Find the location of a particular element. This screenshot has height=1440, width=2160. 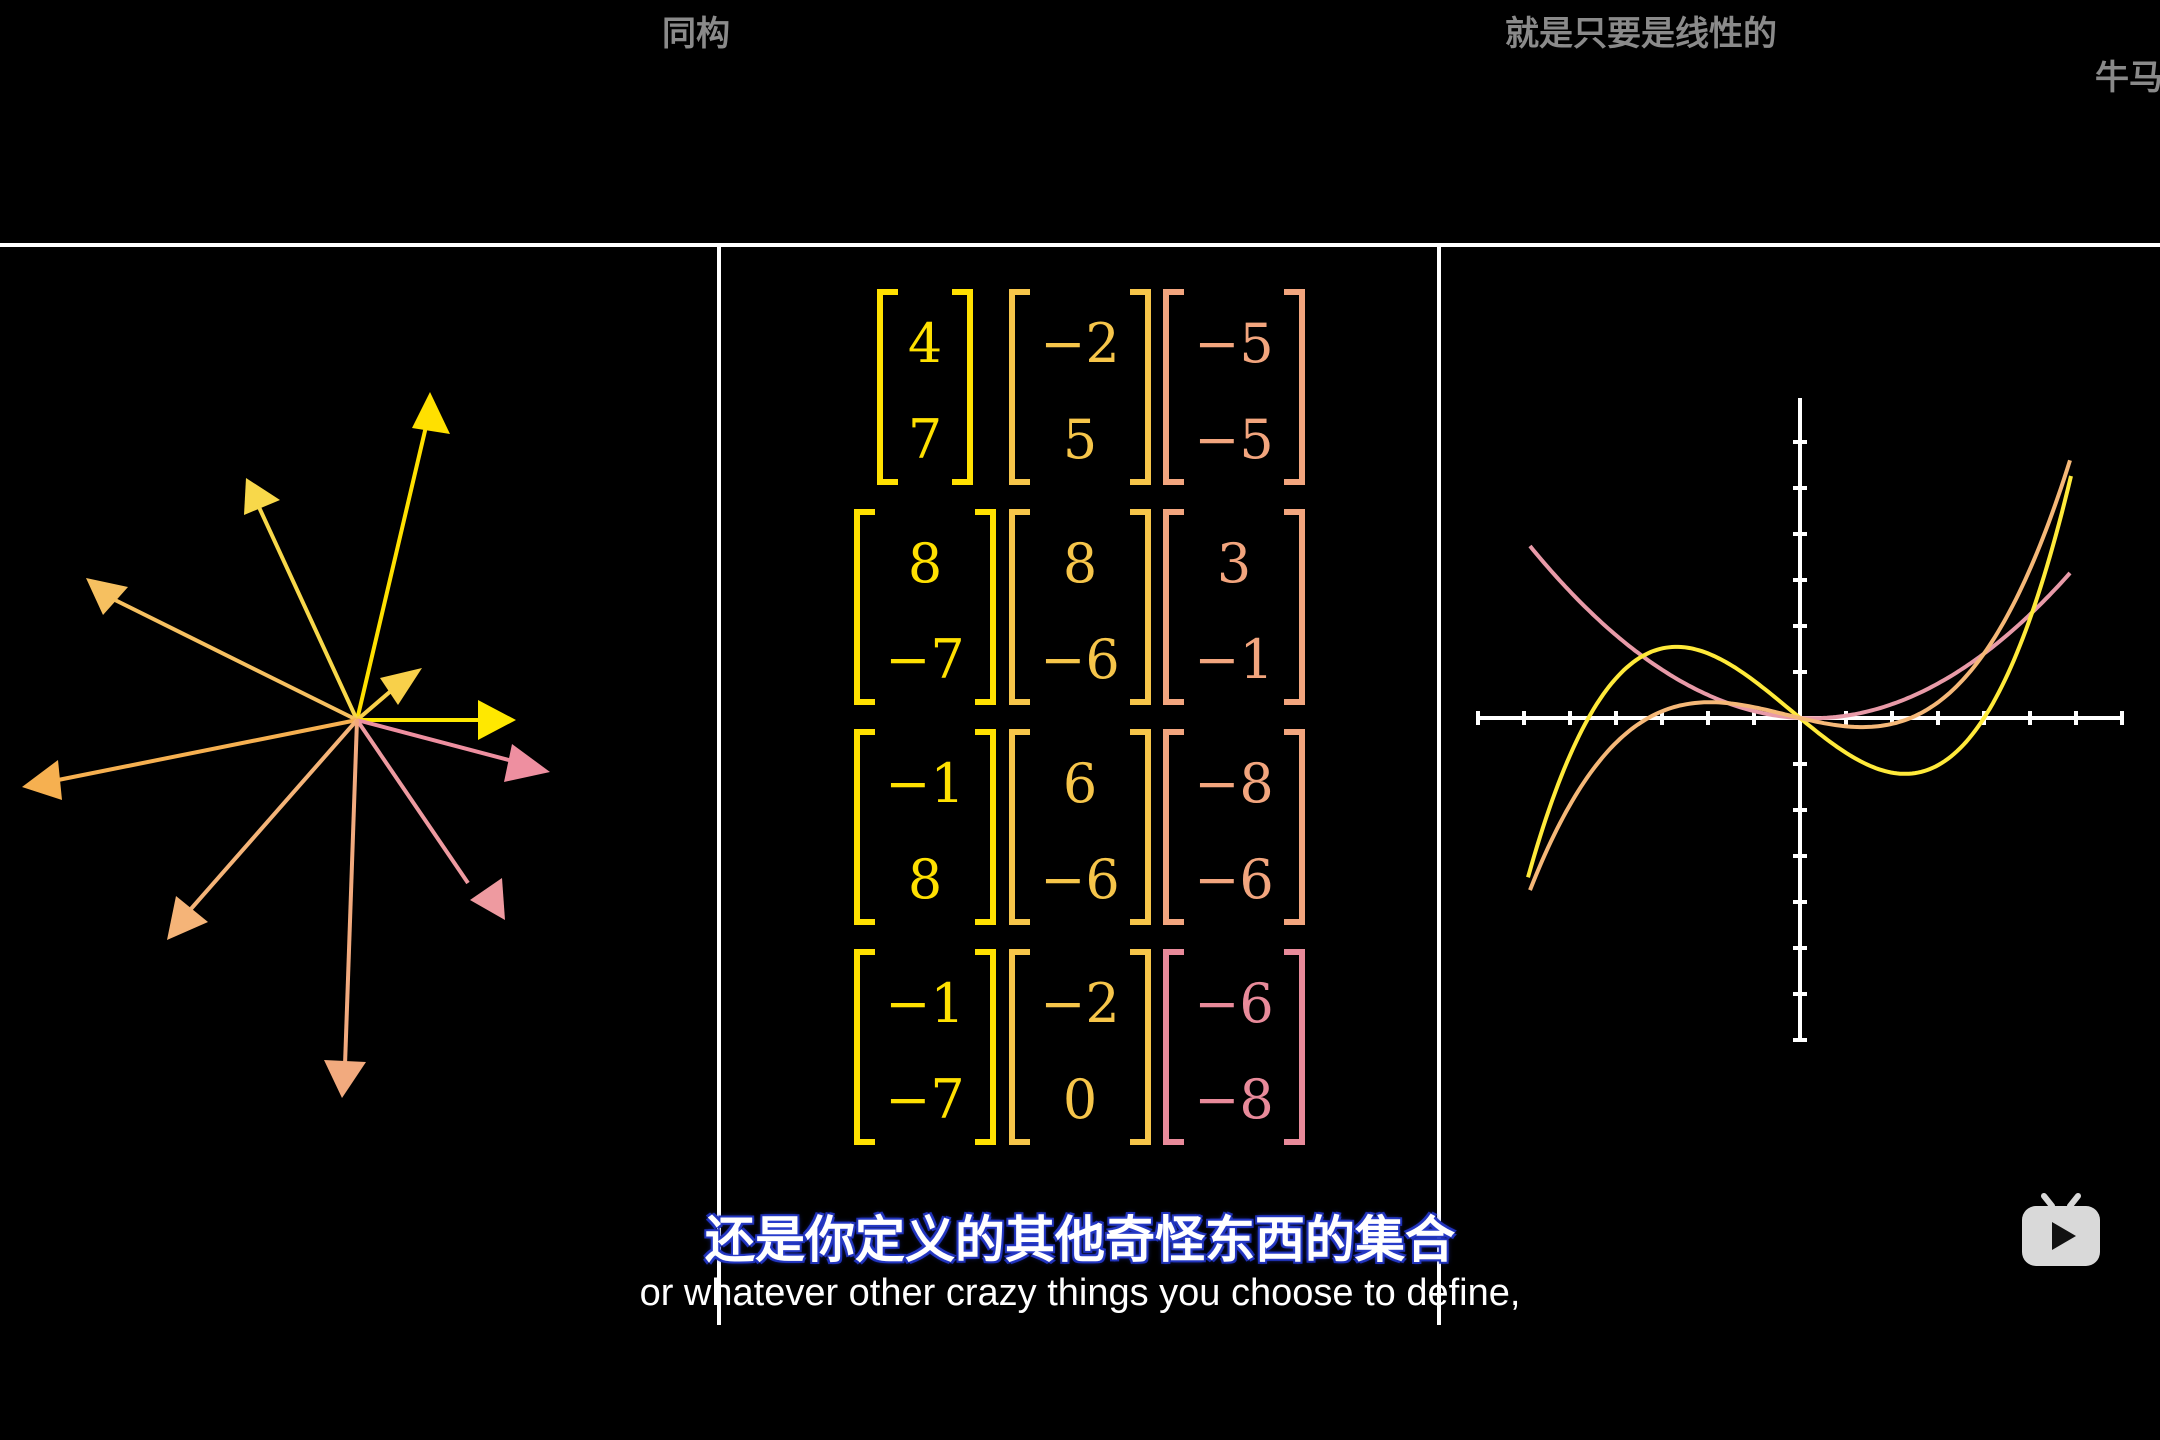

top-label-left: 同构 is located at coordinates (696, 34).